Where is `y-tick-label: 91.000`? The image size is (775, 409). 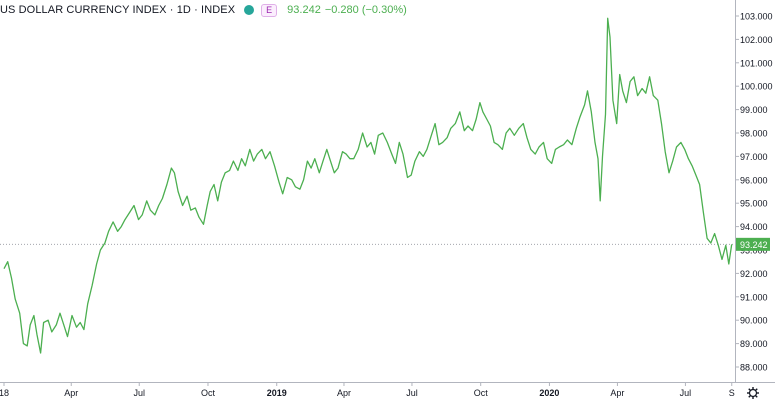 y-tick-label: 91.000 is located at coordinates (754, 297).